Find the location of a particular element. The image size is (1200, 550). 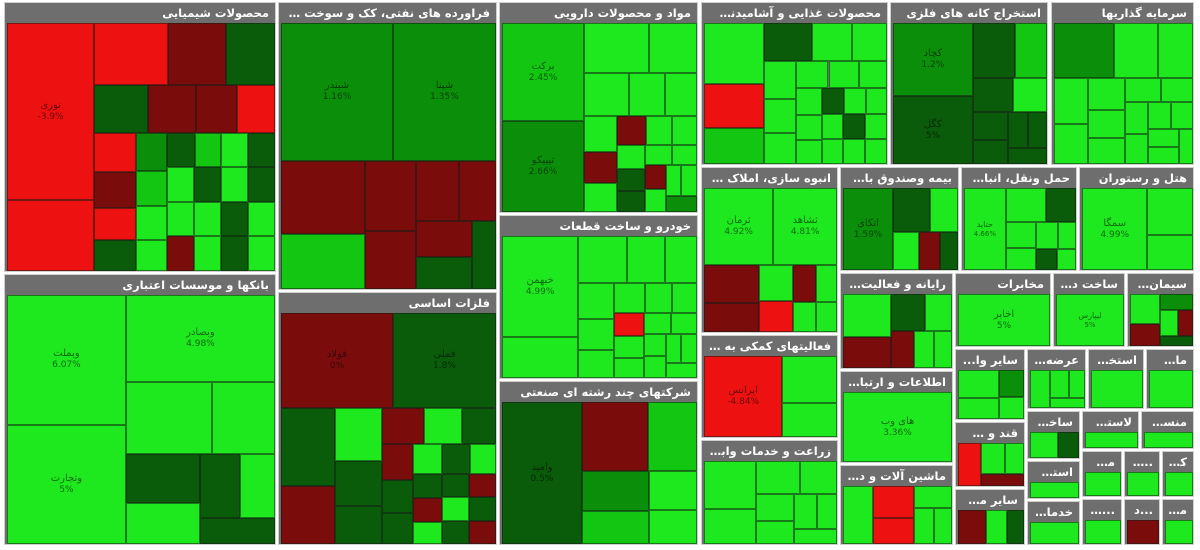

stock-tile: ثشاهد 4.81% is located at coordinates (805, 226).